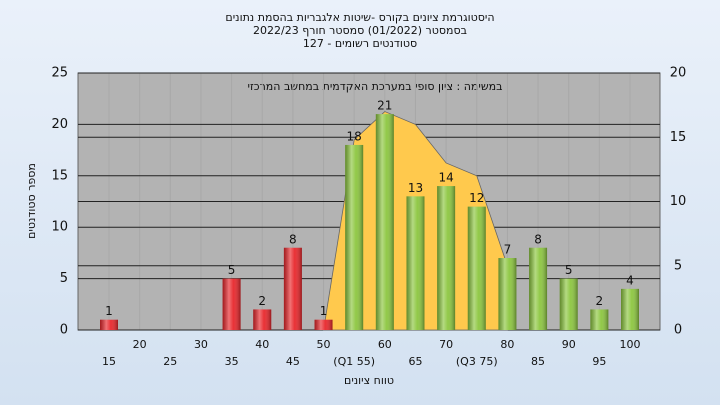 The width and height of the screenshot is (720, 405). I want to click on title-line: בסמסטר (01/2022) סמסטר חורף 2022/23, so click(360, 30).